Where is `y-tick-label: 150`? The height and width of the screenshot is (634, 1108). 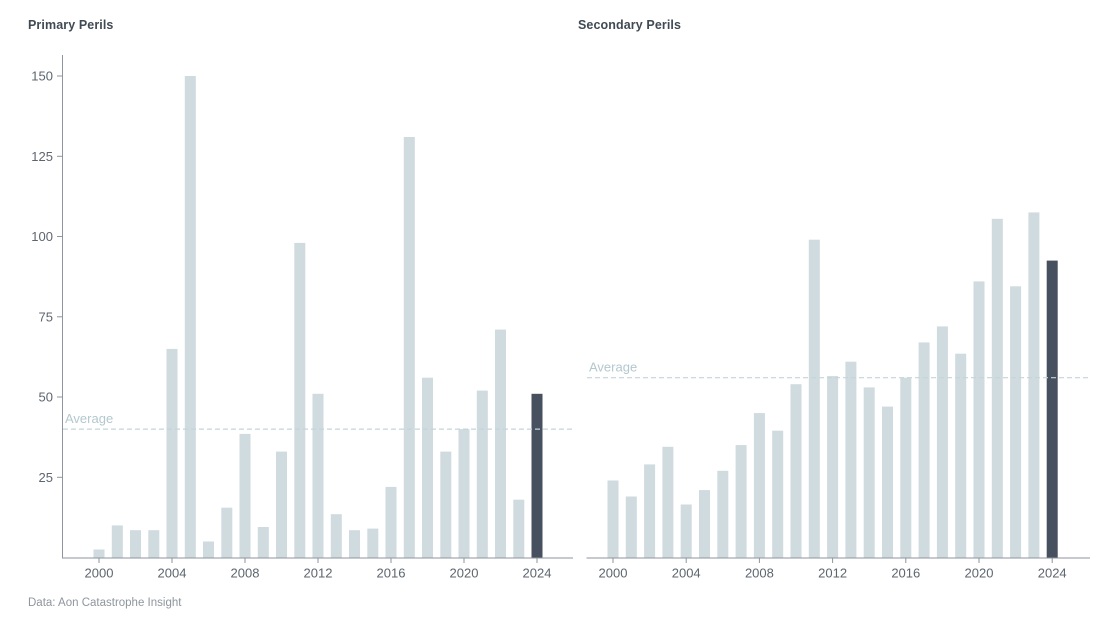
y-tick-label: 150 is located at coordinates (42, 76).